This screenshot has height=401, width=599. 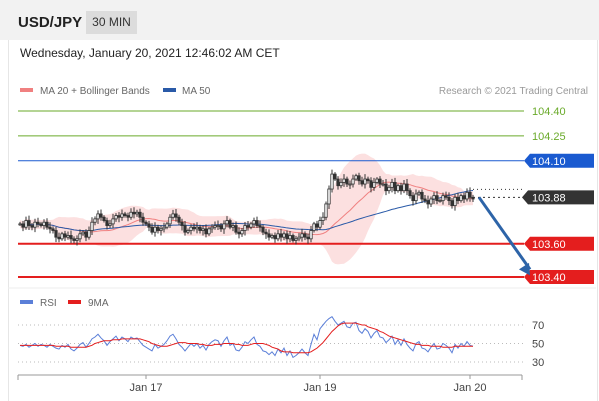 I want to click on rsi-tick-50: 50, so click(x=538, y=345).